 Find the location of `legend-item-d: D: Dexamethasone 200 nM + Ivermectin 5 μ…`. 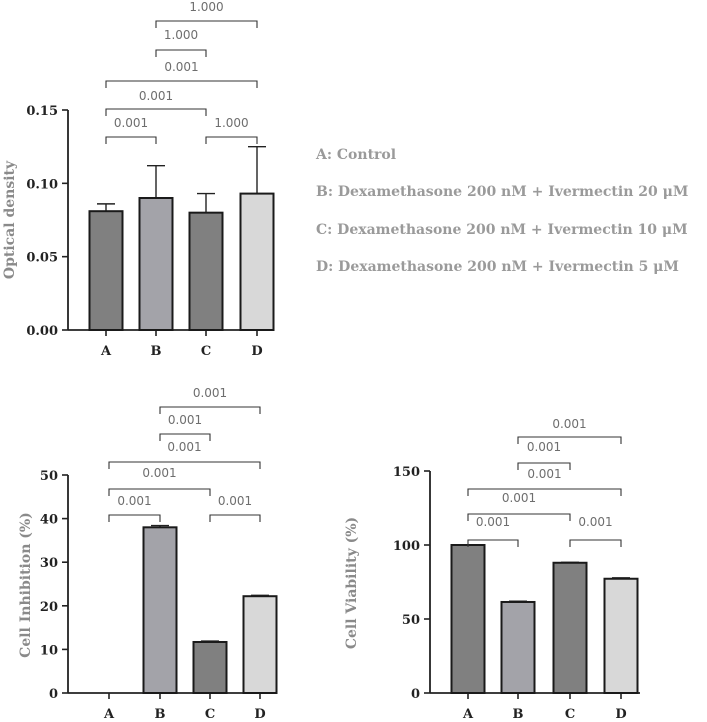

legend-item-d: D: Dexamethasone 200 nM + Ivermectin 5 μ… is located at coordinates (497, 267).